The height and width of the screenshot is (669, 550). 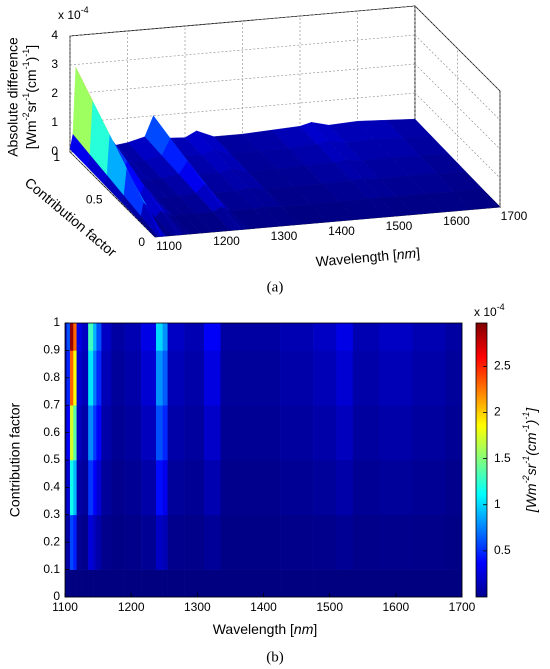 What do you see at coordinates (85, 10) in the screenshot?
I see `exponent-label-part: -4` at bounding box center [85, 10].